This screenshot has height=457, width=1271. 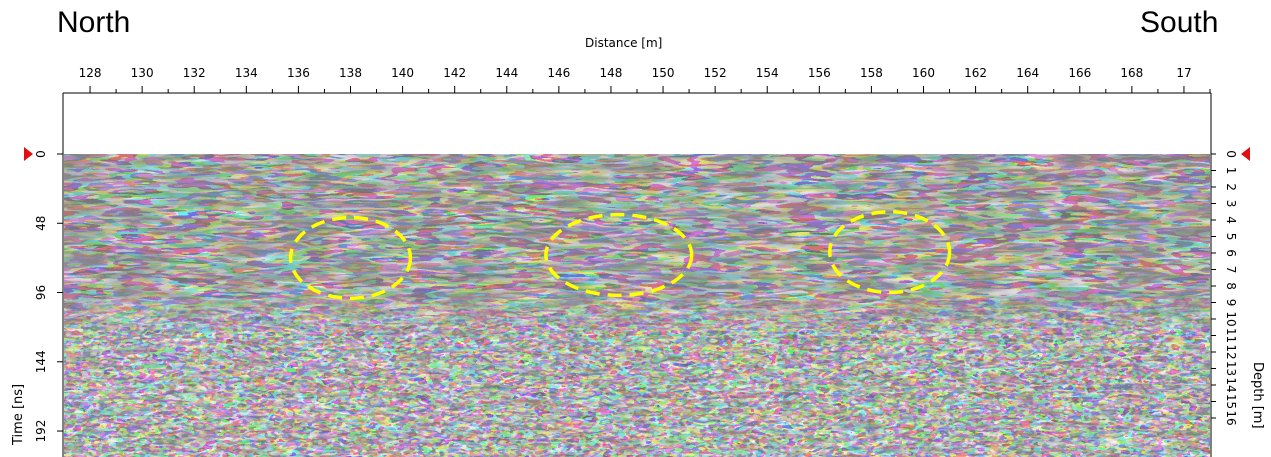 What do you see at coordinates (1231, 303) in the screenshot?
I see `y2-tick-label: 9` at bounding box center [1231, 303].